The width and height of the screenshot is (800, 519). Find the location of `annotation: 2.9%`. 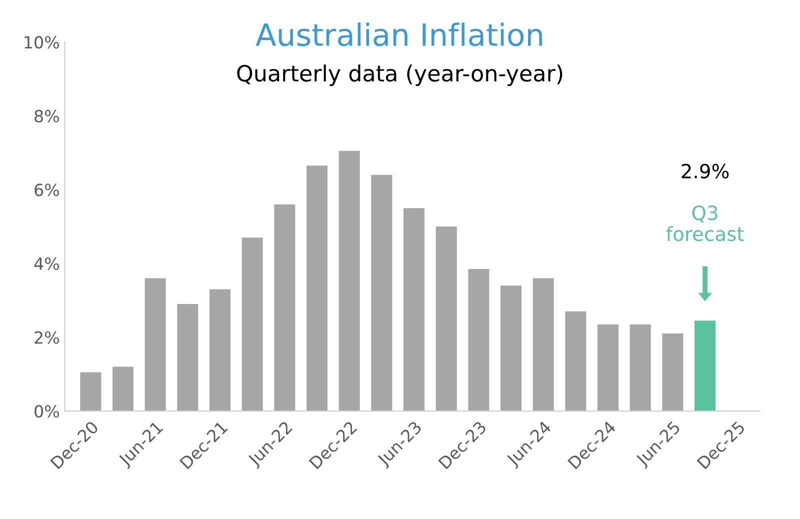

annotation: 2.9% is located at coordinates (705, 171).